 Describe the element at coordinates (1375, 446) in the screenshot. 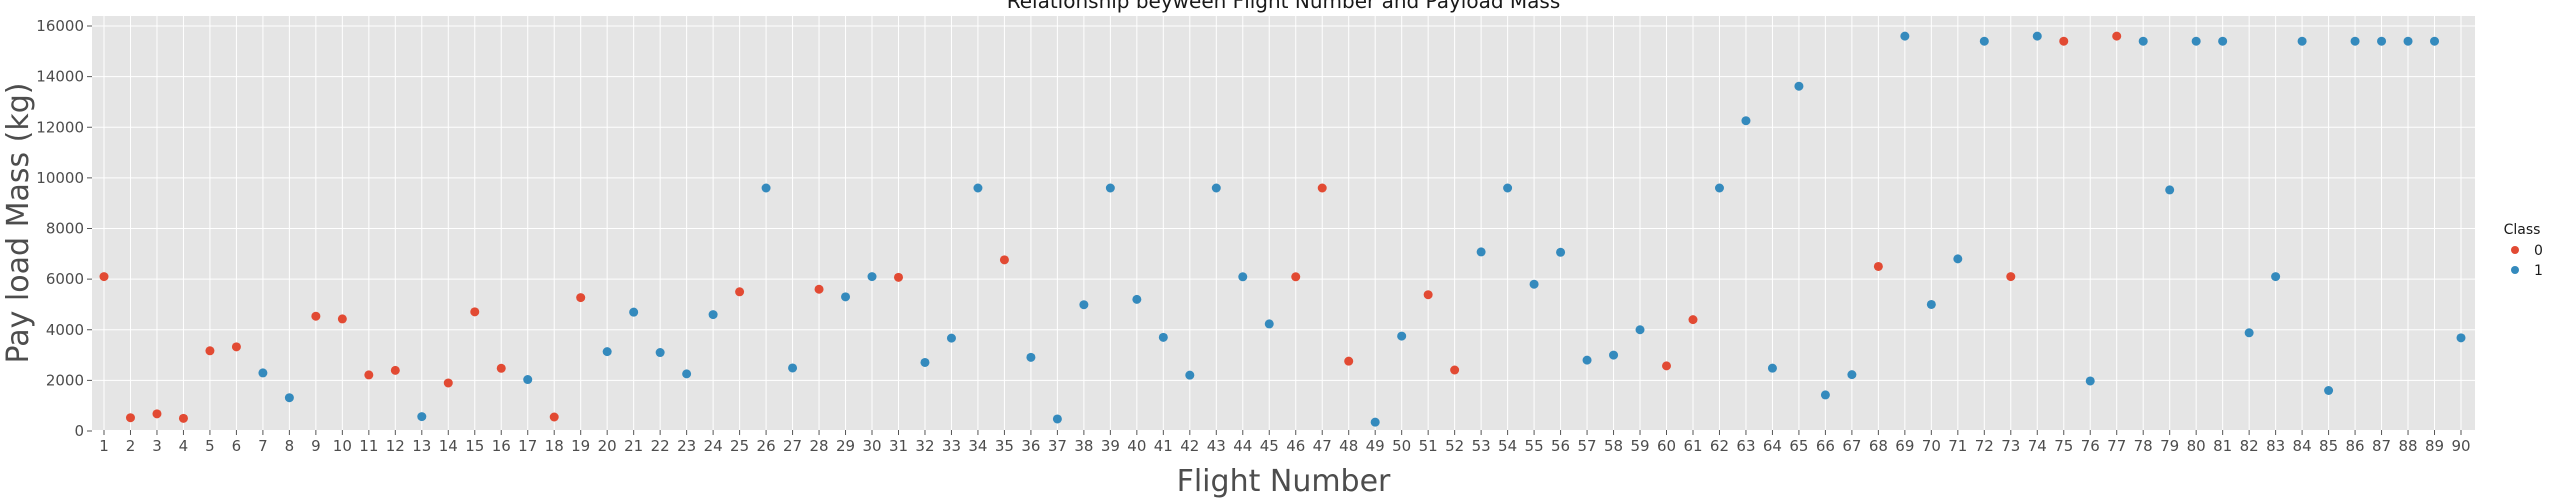

I see `x-tick-label: 49` at that location.